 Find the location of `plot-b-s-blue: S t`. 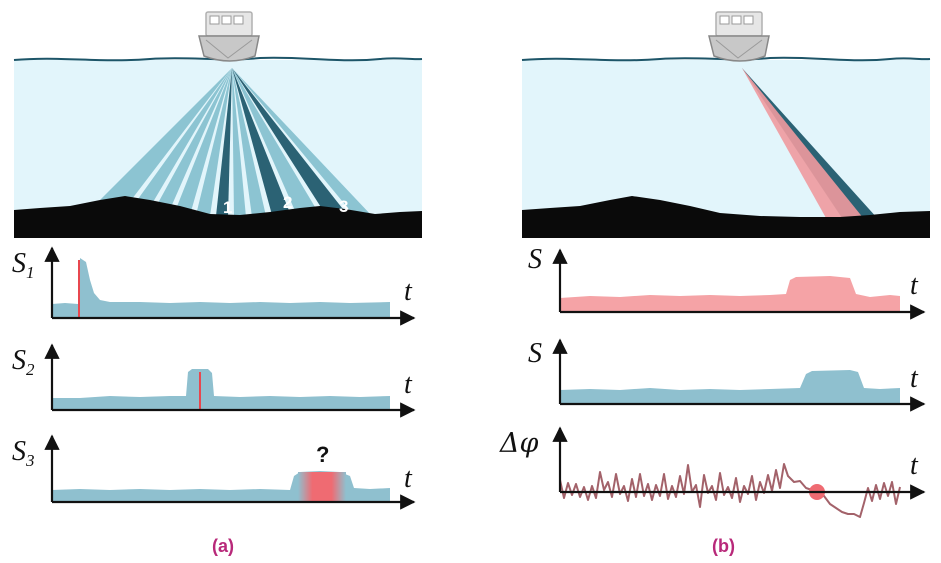

plot-b-s-blue: S t is located at coordinates (727, 375).